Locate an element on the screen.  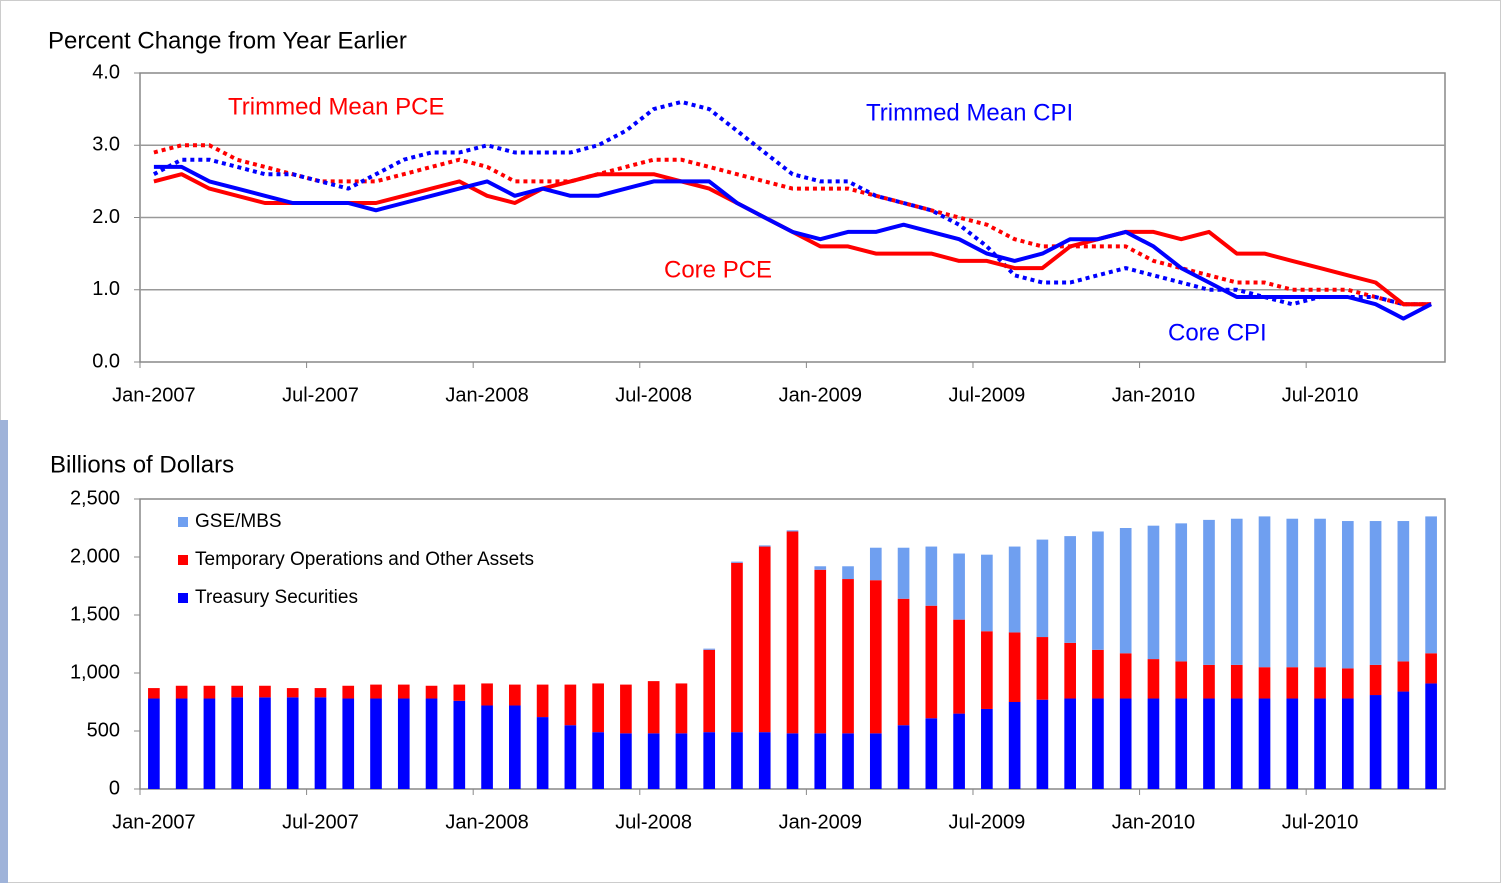
y-tick-label: 1.0 is located at coordinates (106, 289).